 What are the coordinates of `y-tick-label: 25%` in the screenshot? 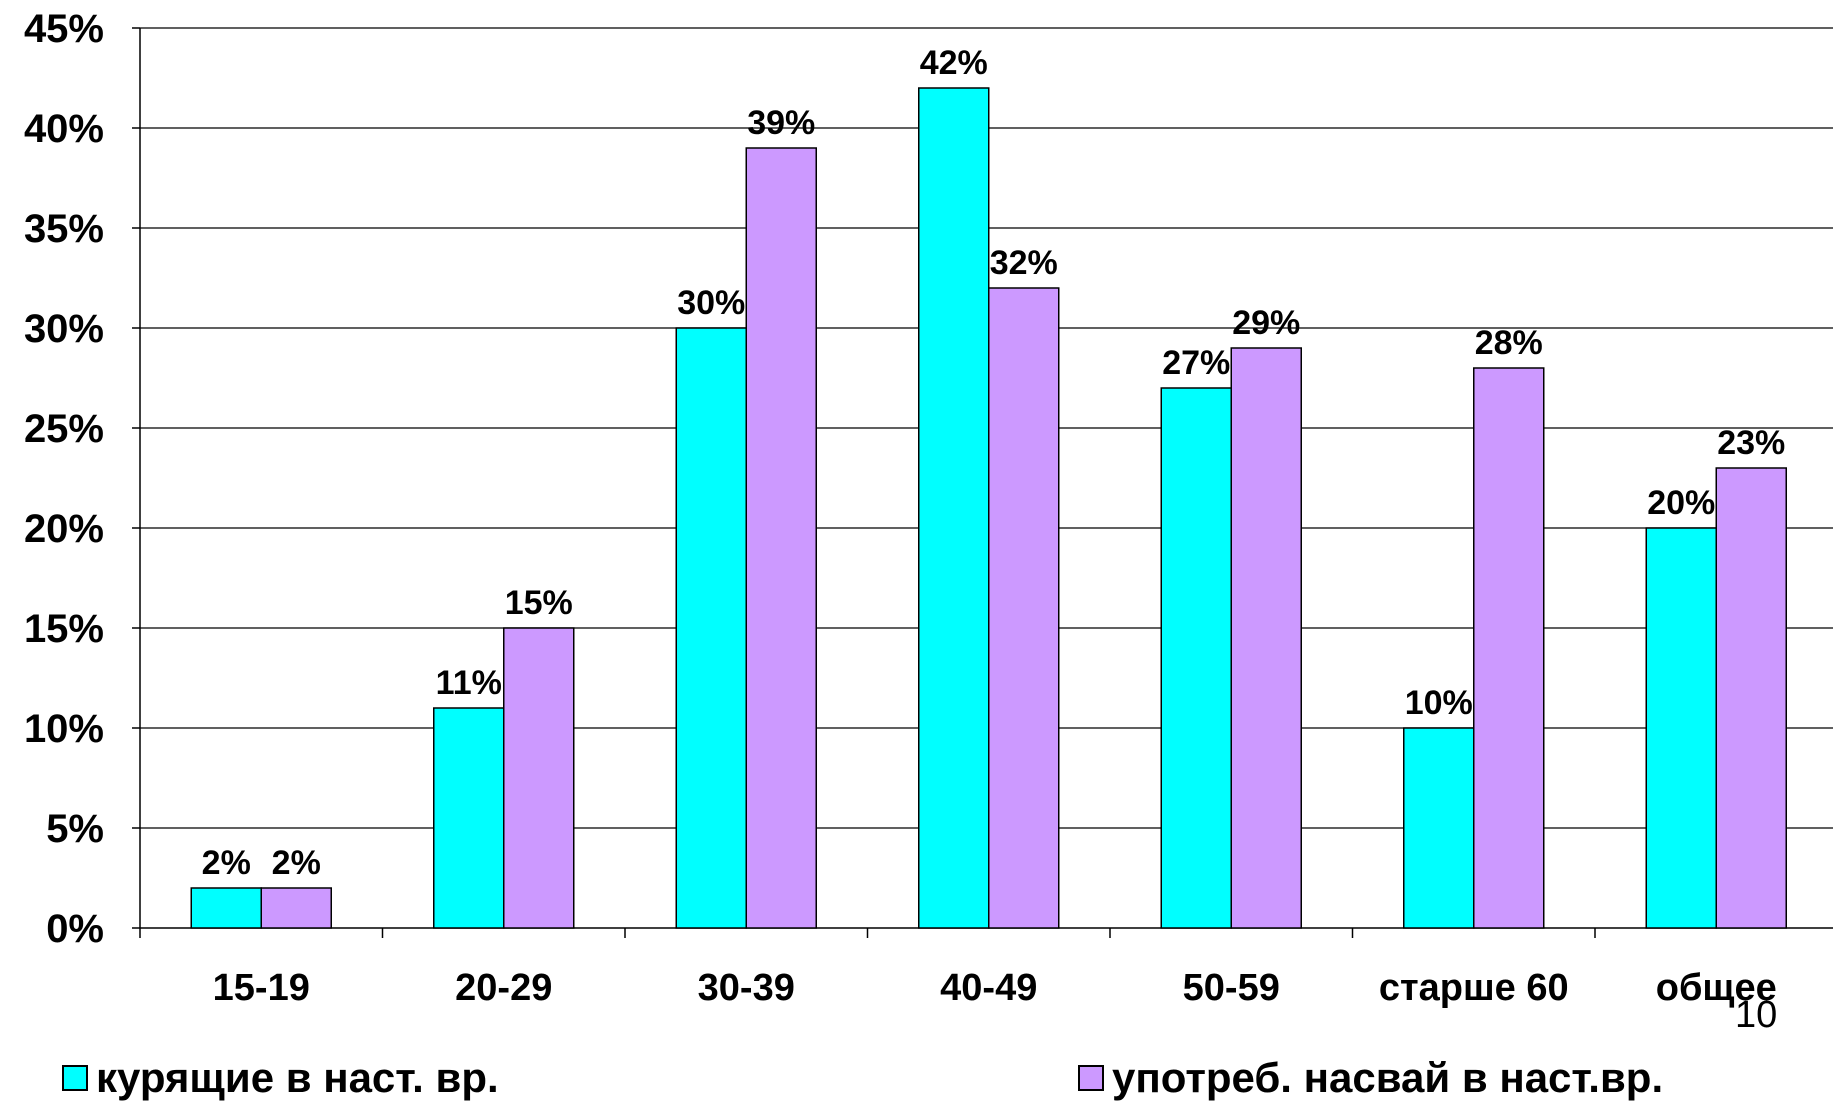 It's located at (64, 429).